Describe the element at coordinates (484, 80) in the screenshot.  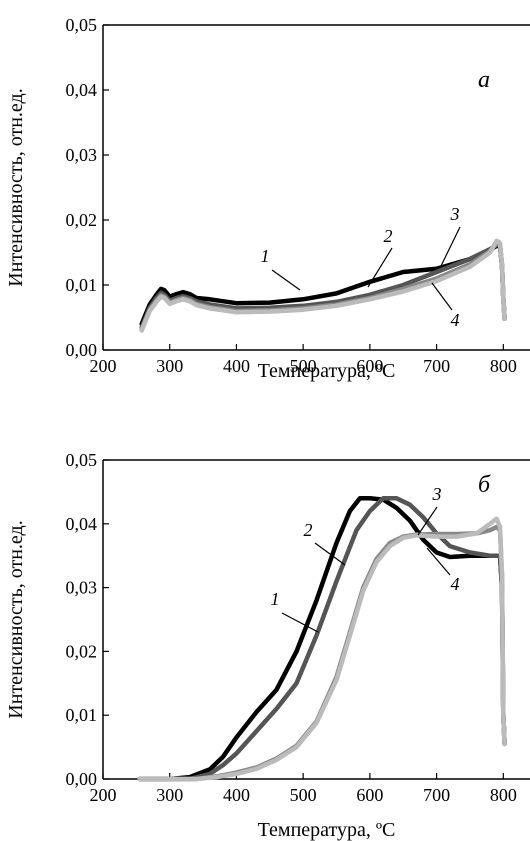
I see `panel-letter: а` at that location.